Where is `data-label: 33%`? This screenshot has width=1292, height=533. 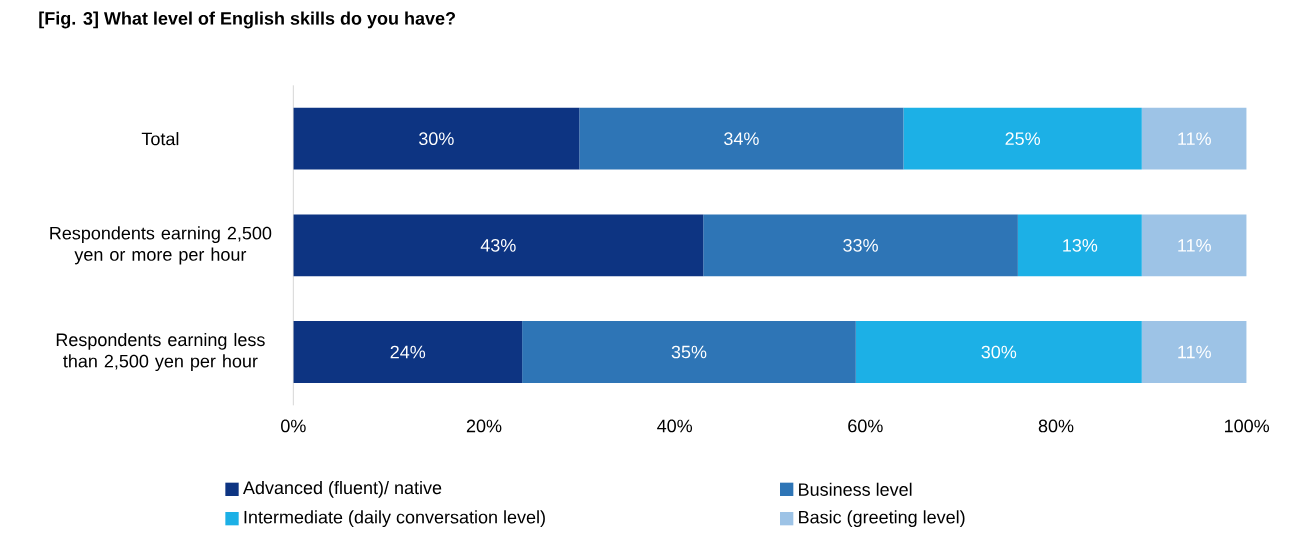 data-label: 33% is located at coordinates (860, 245).